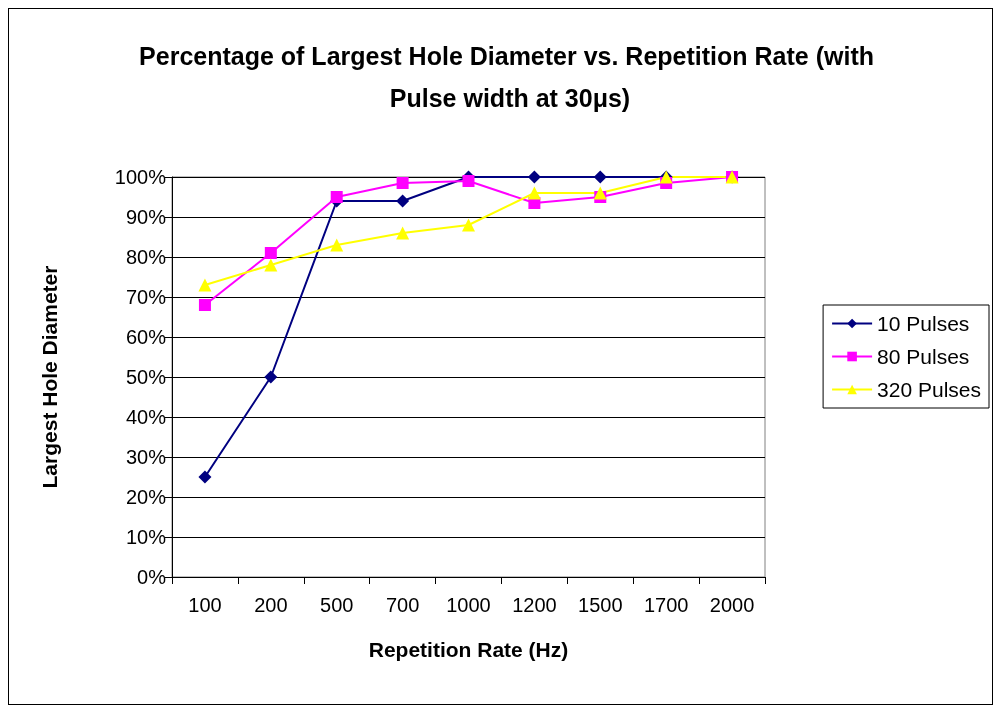  What do you see at coordinates (146, 217) in the screenshot?
I see `y-tick-label: 90%` at bounding box center [146, 217].